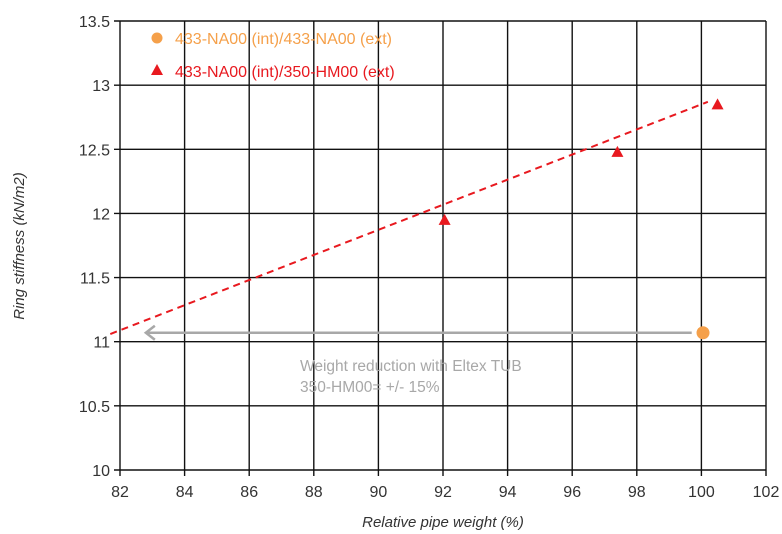  Describe the element at coordinates (411, 366) in the screenshot. I see `annotation-line-1: Weight reduction with Eltex TUB` at that location.